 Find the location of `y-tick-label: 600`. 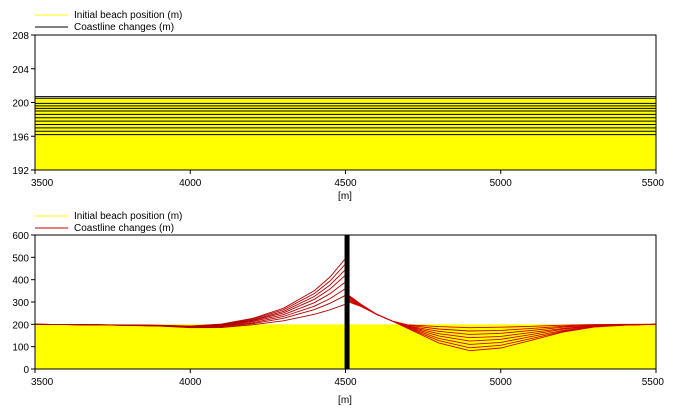

y-tick-label: 600 is located at coordinates (20, 236).